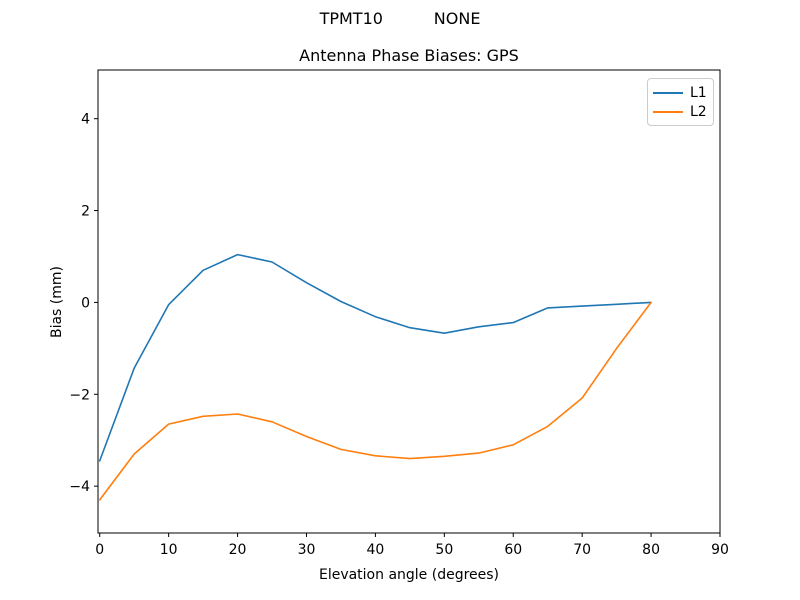  Describe the element at coordinates (238, 550) in the screenshot. I see `x-tick-label: 20` at that location.